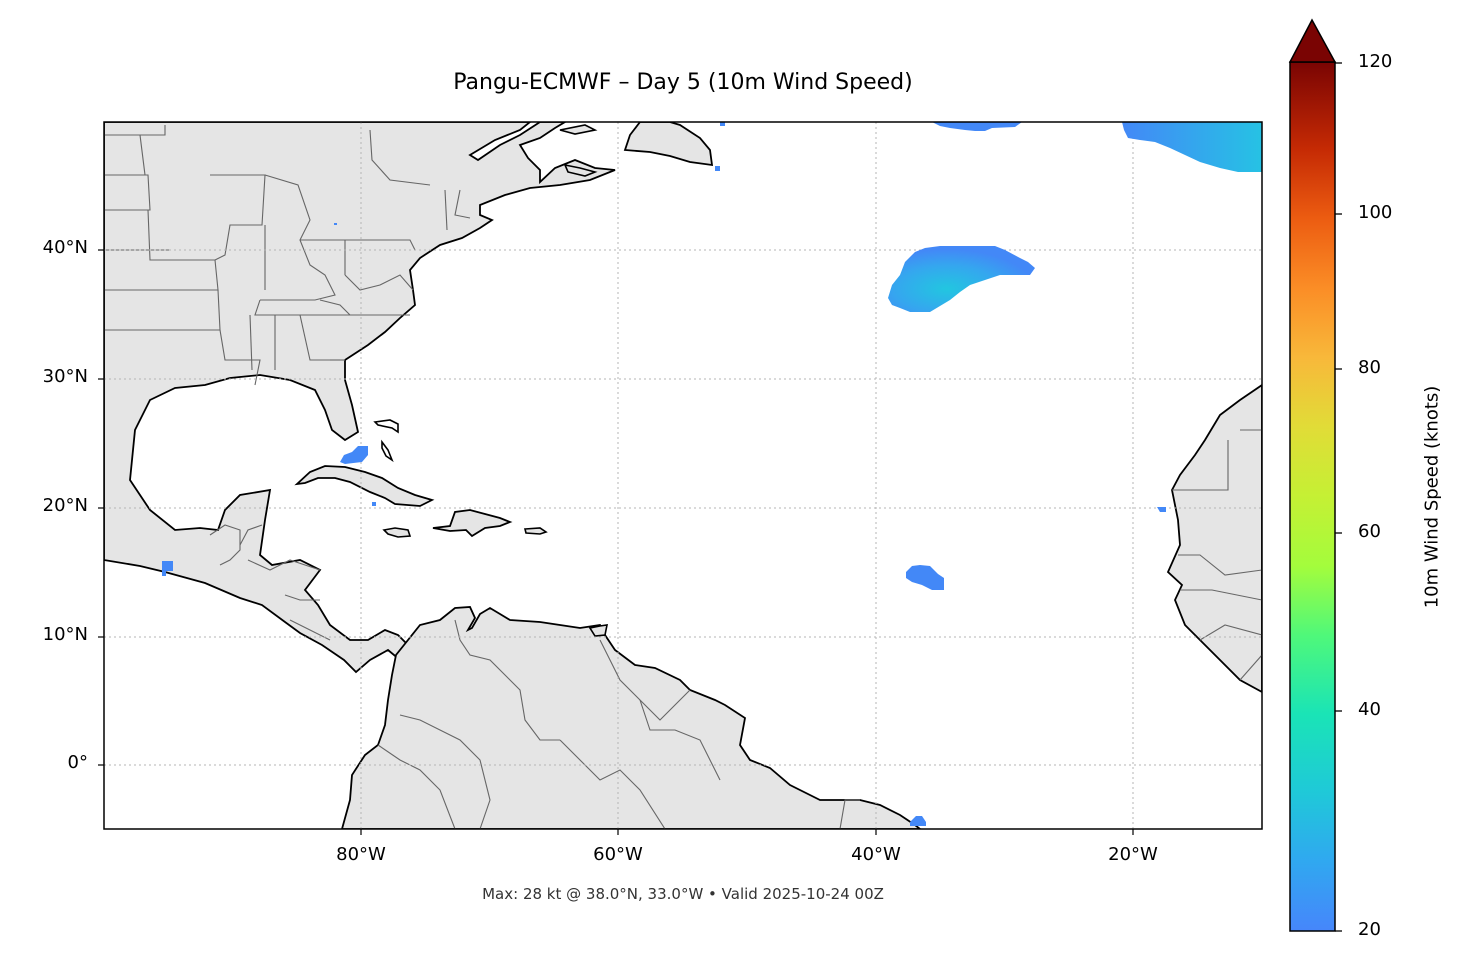  Describe the element at coordinates (65, 634) in the screenshot. I see `y-tick-10n: 10°N` at that location.